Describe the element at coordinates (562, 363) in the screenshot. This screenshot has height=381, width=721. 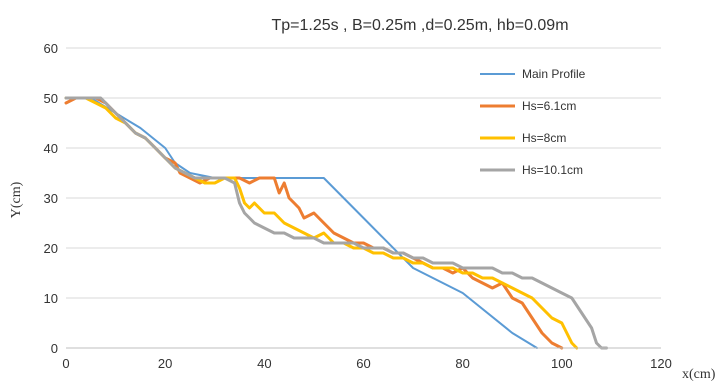
I see `x-tick-label: 100` at that location.